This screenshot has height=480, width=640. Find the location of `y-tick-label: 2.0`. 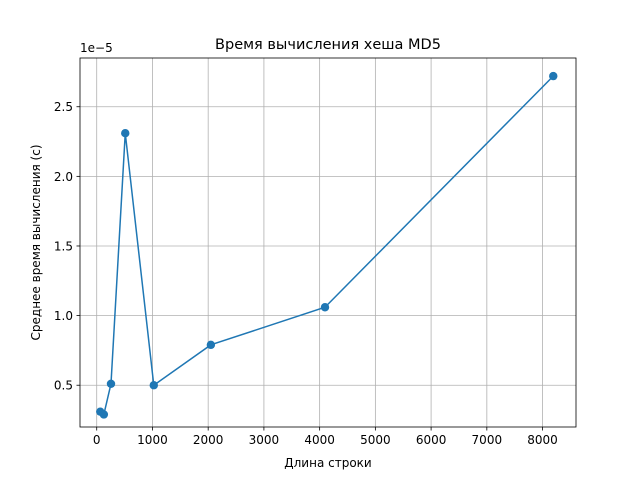

y-tick-label: 2.0 is located at coordinates (63, 177).